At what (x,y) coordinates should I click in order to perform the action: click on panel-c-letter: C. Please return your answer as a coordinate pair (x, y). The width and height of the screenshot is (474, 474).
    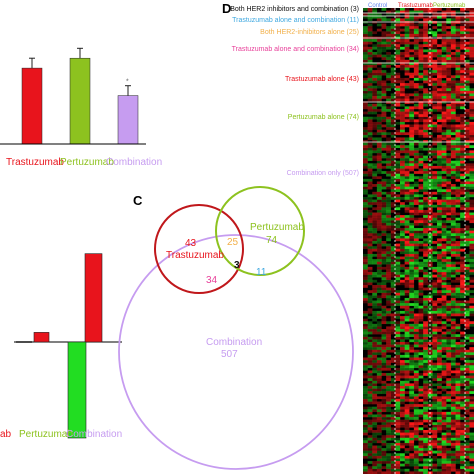
    Looking at the image, I should click on (138, 200).